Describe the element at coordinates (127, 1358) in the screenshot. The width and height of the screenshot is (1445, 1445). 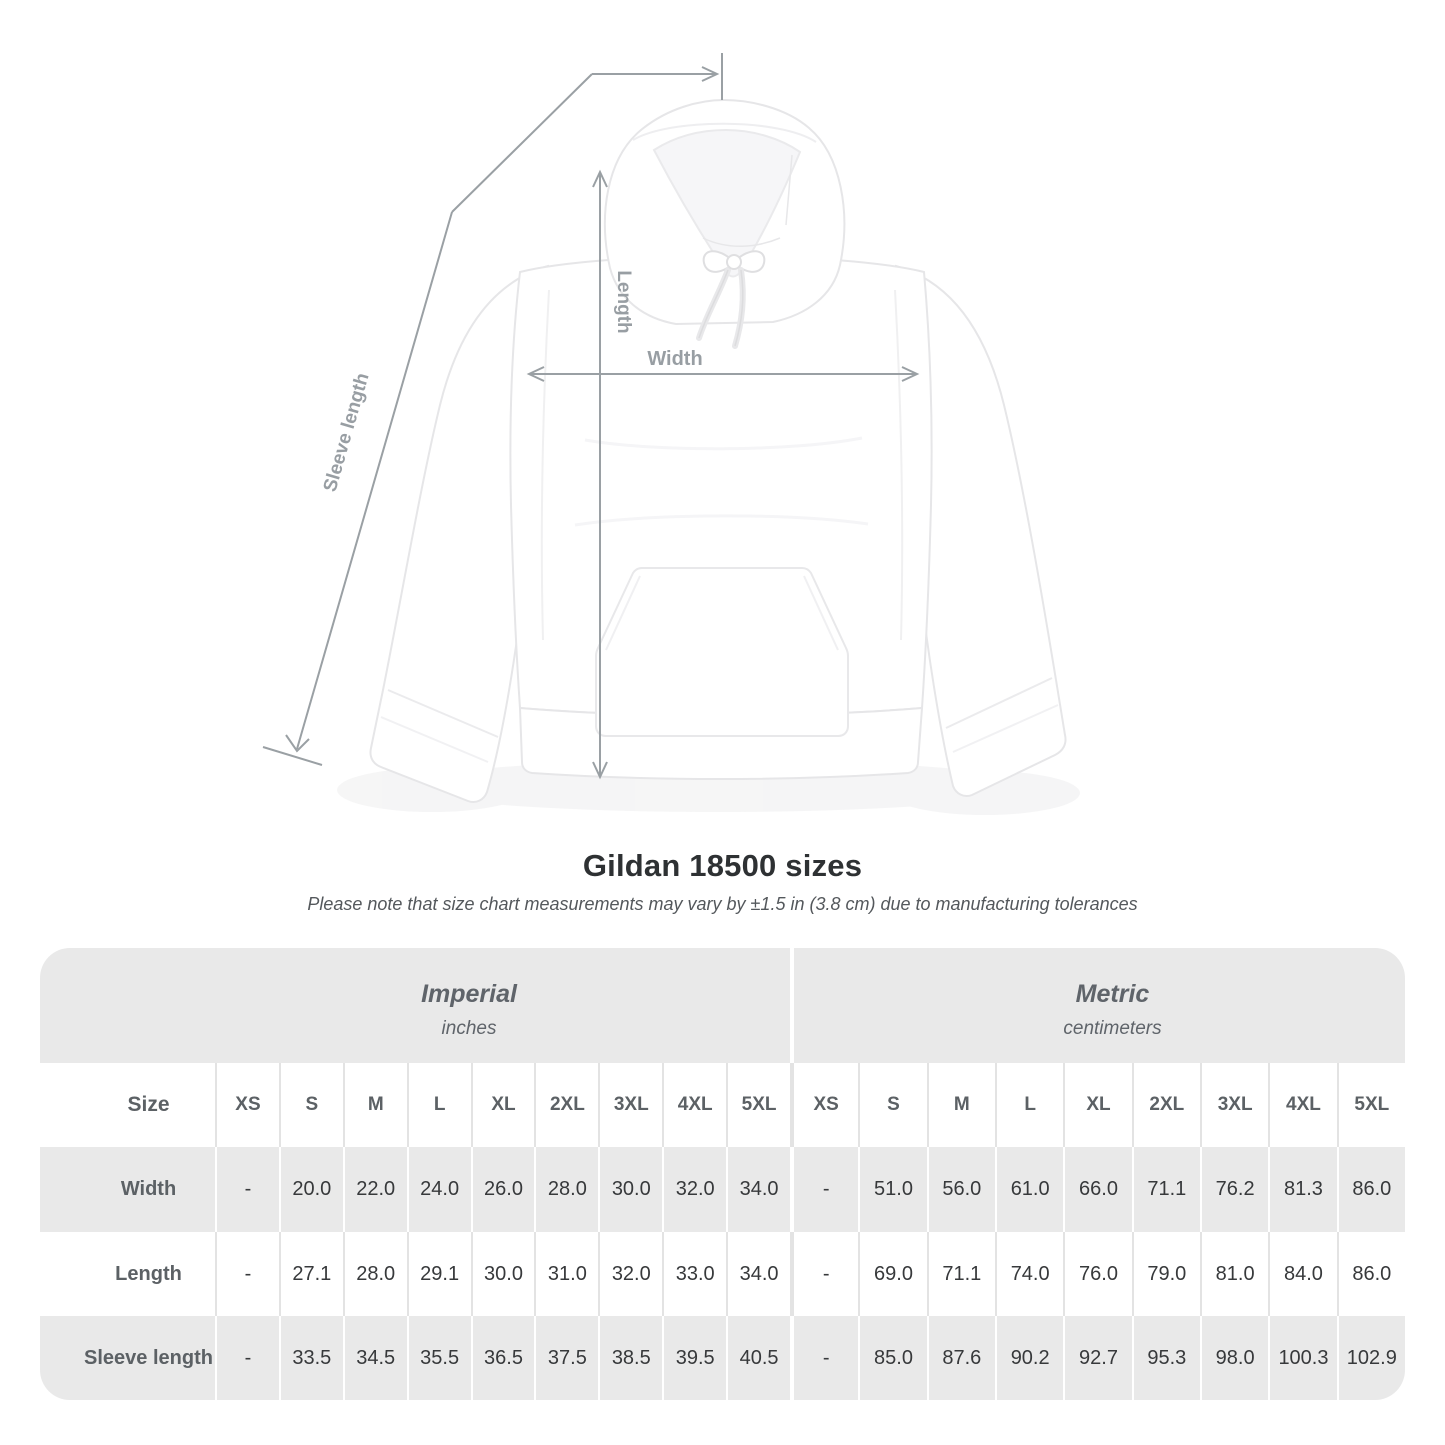
I see `row-label: Sleeve length` at that location.